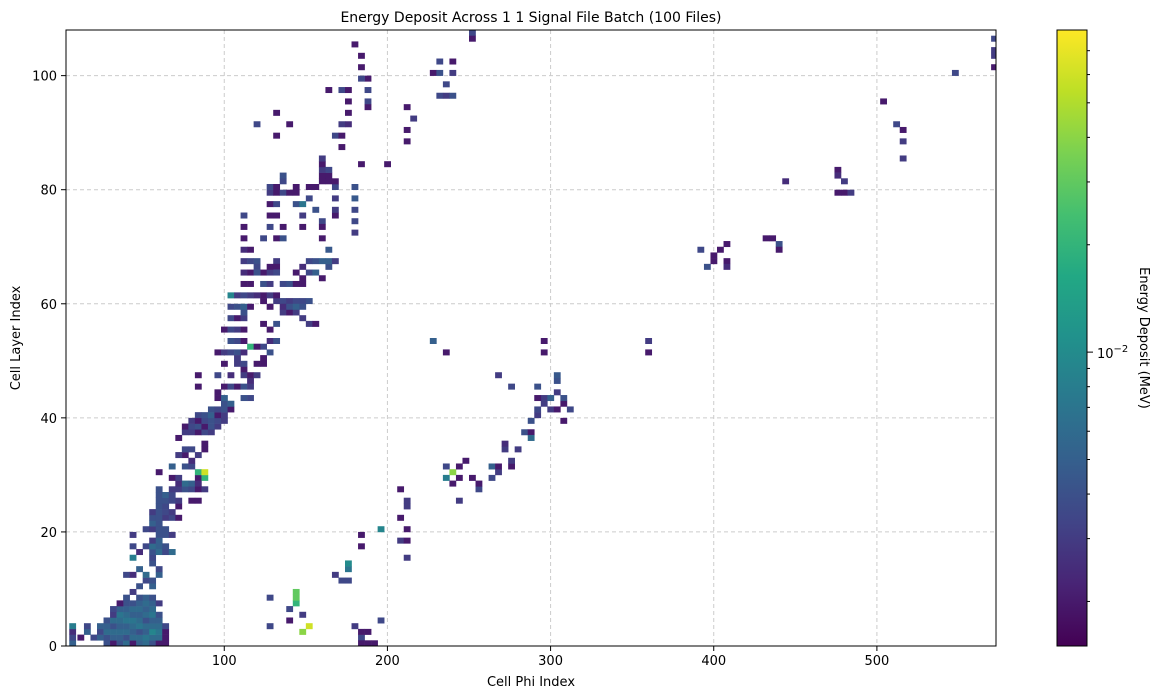  What do you see at coordinates (550, 661) in the screenshot?
I see `x-tick-label: 300` at bounding box center [550, 661].